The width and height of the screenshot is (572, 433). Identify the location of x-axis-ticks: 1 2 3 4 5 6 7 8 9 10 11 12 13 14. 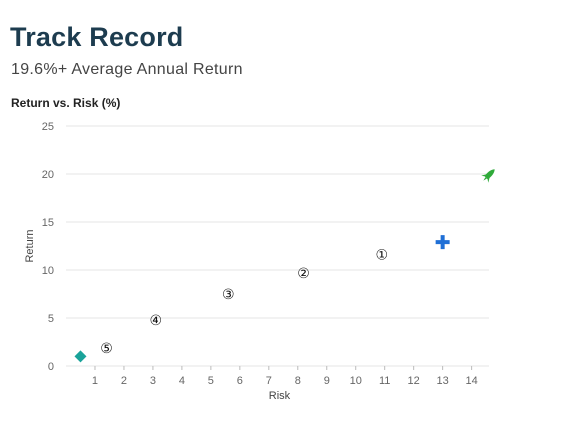
(285, 376).